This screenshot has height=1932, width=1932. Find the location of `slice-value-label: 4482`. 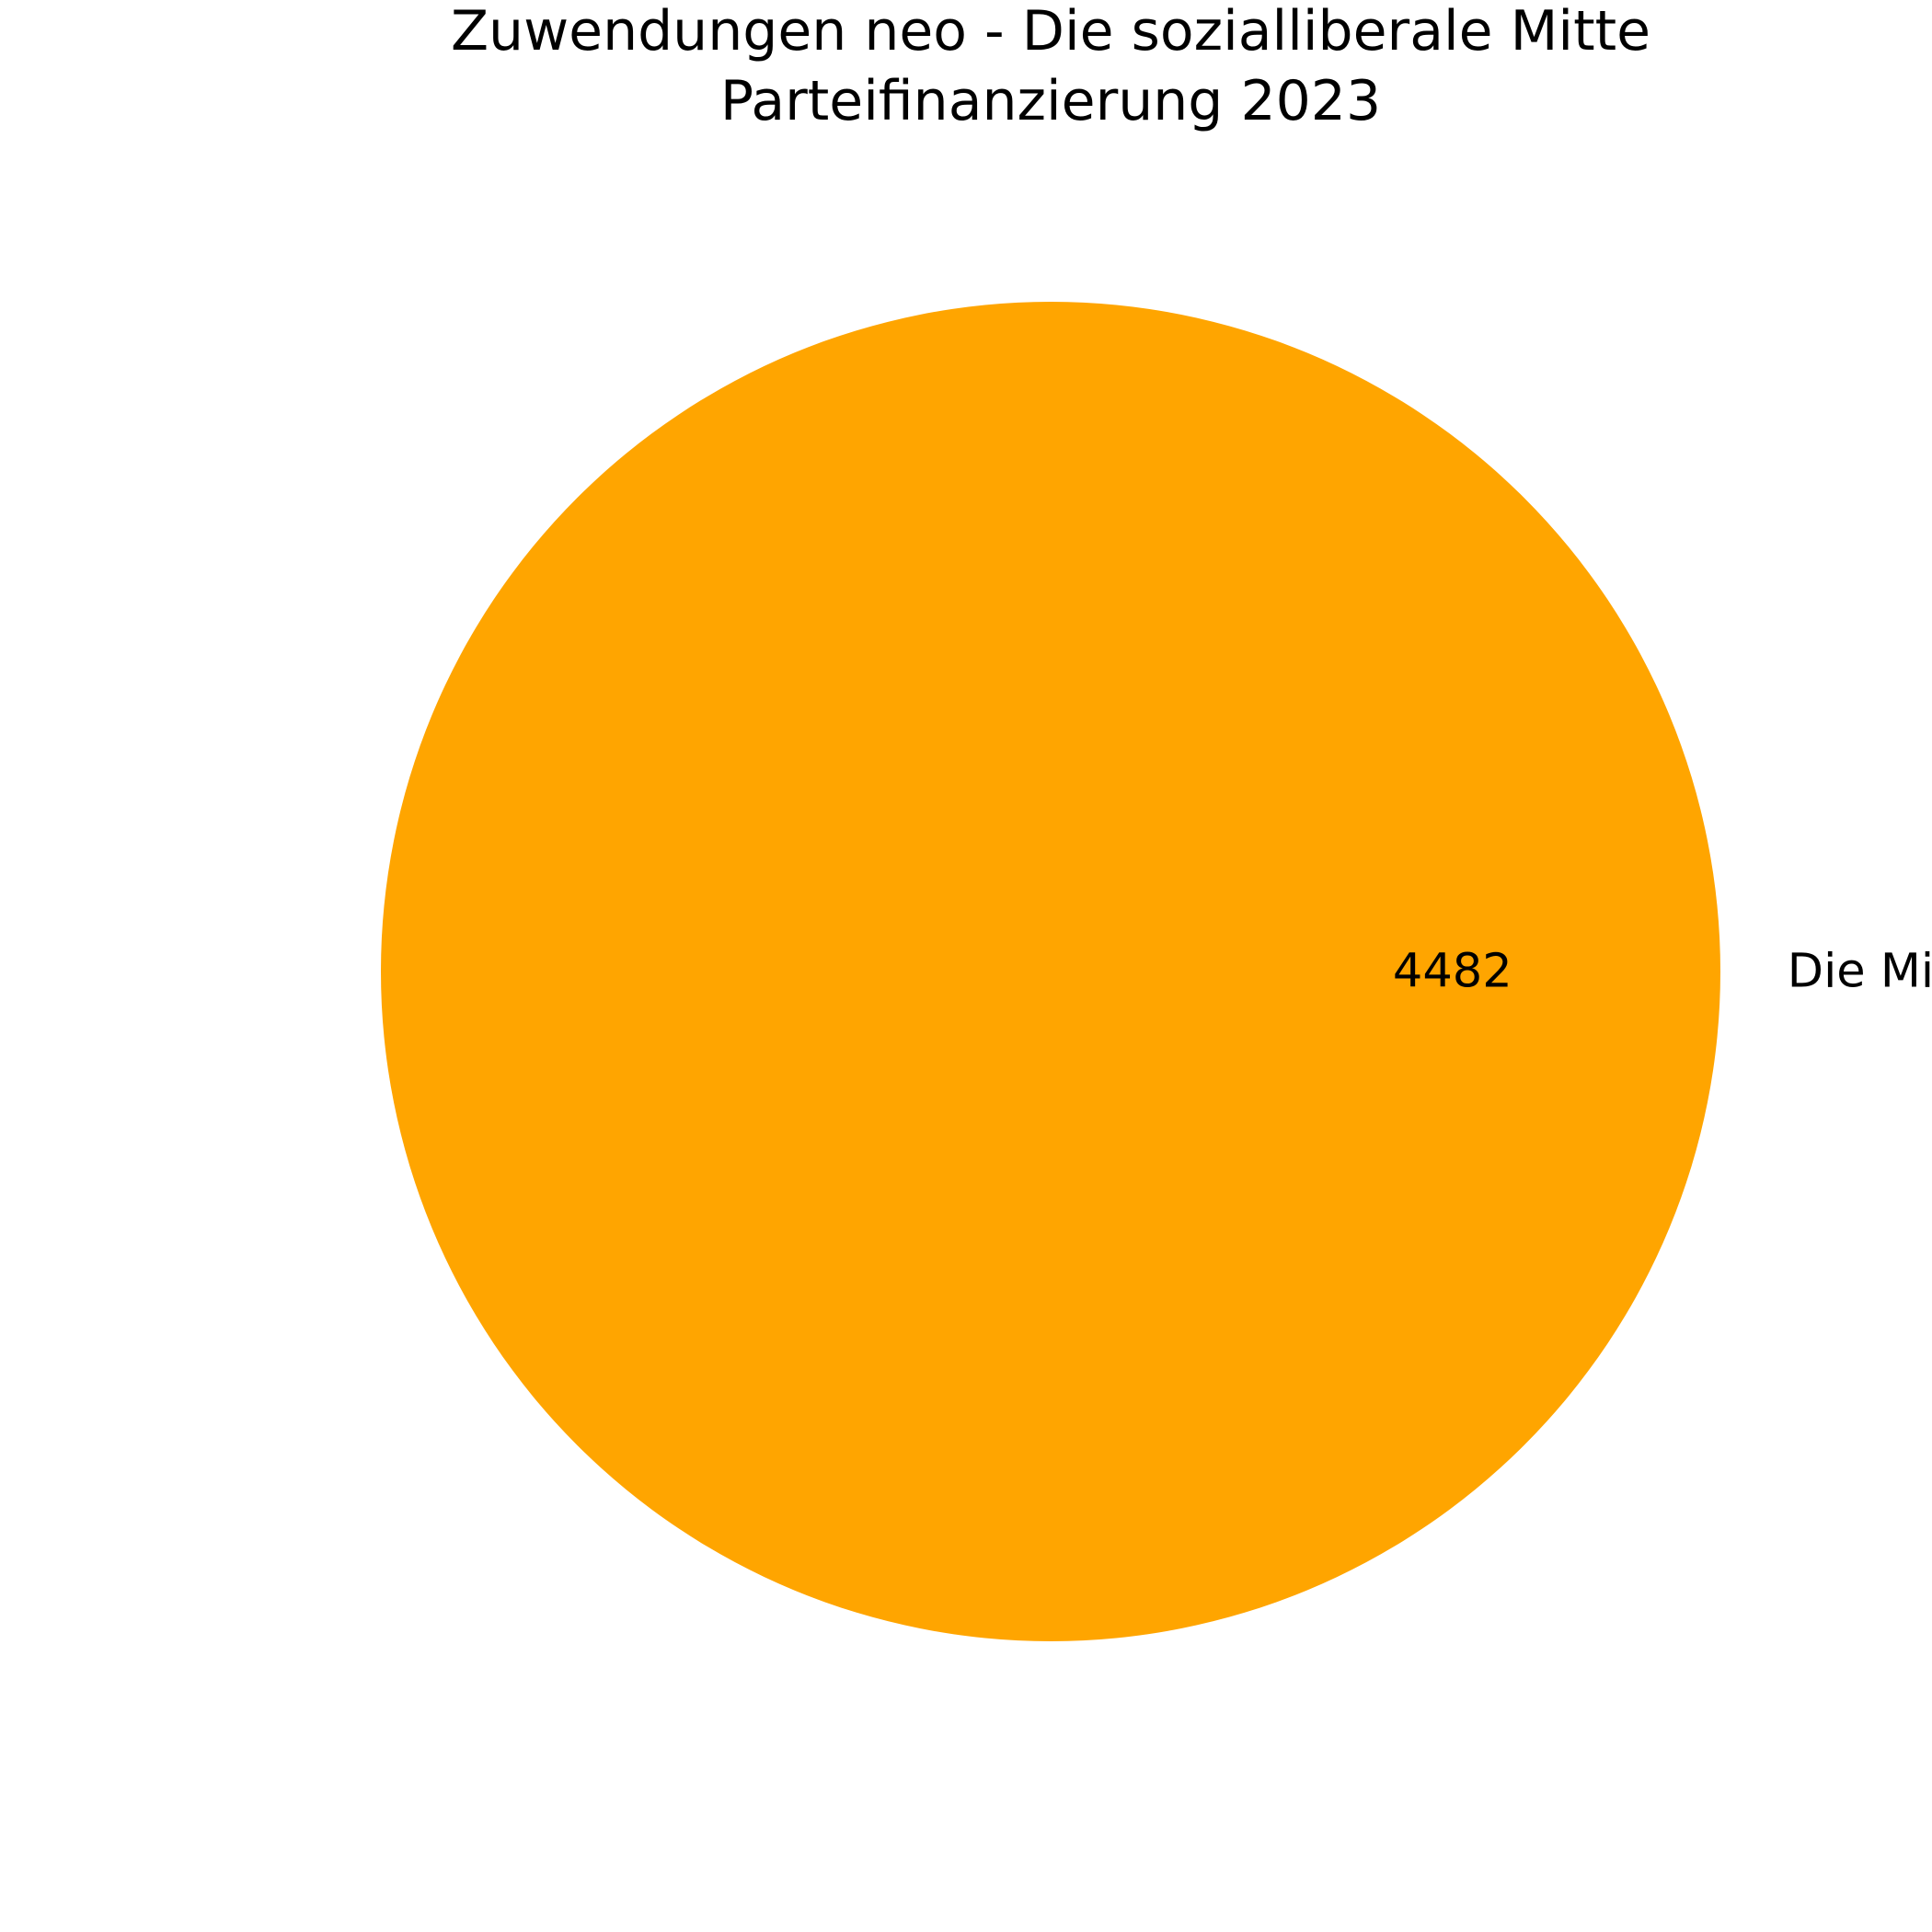

slice-value-label: 4482 is located at coordinates (1452, 972).